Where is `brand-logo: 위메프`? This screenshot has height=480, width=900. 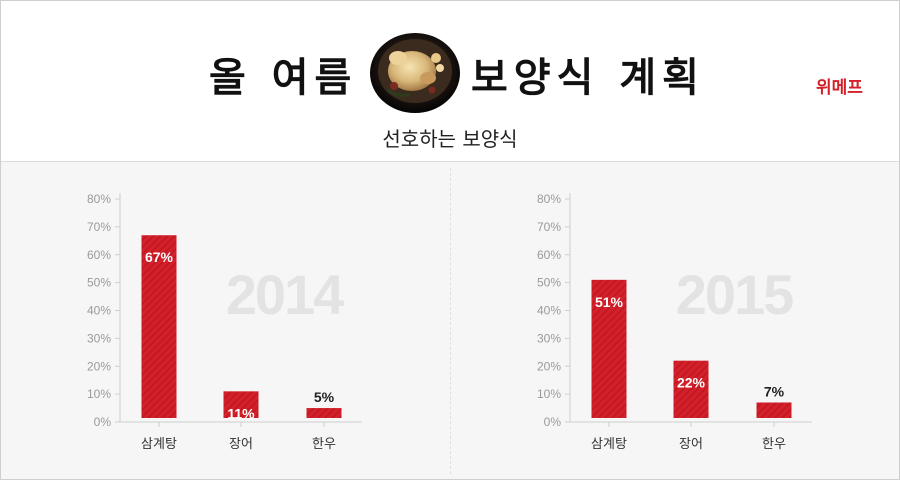
brand-logo: 위메프 is located at coordinates (839, 88).